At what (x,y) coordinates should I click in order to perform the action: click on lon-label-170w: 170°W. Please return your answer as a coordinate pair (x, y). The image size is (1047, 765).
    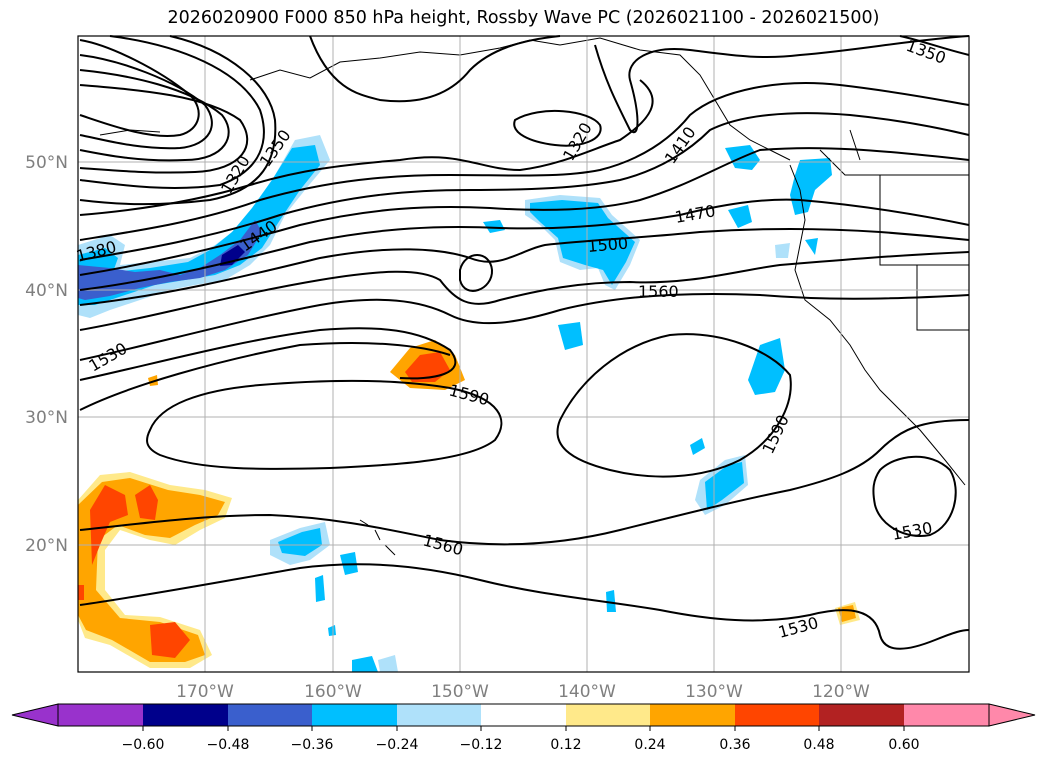
    Looking at the image, I should click on (205, 692).